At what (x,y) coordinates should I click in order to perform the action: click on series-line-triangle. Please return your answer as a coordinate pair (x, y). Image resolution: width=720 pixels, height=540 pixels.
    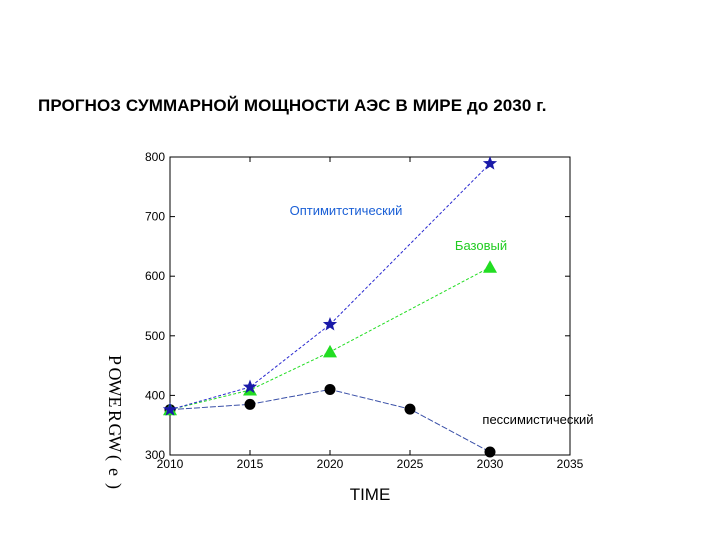
    Looking at the image, I should click on (330, 338).